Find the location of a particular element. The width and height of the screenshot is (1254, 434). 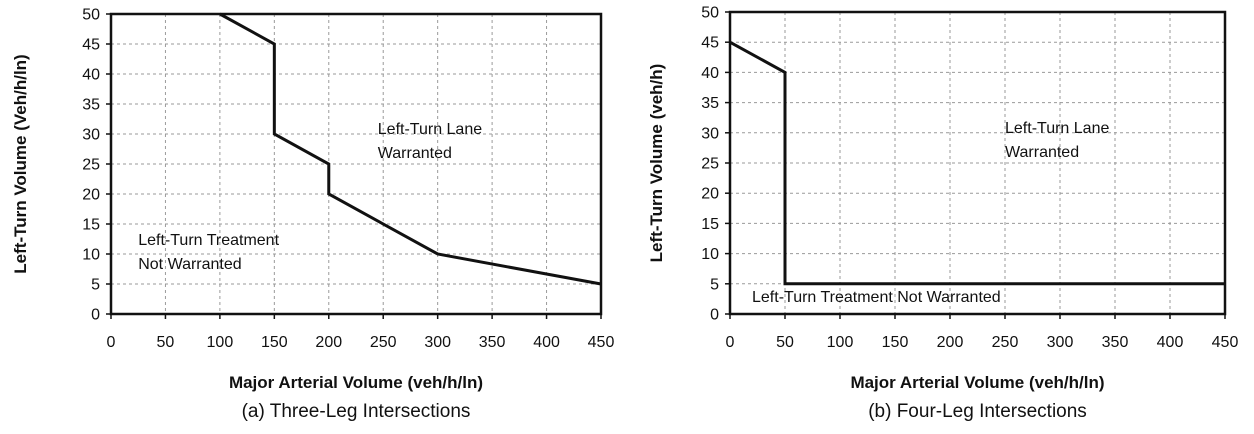

y-axis-title: Left-Turn Volume (Veh/h/ln) is located at coordinates (20, 163).